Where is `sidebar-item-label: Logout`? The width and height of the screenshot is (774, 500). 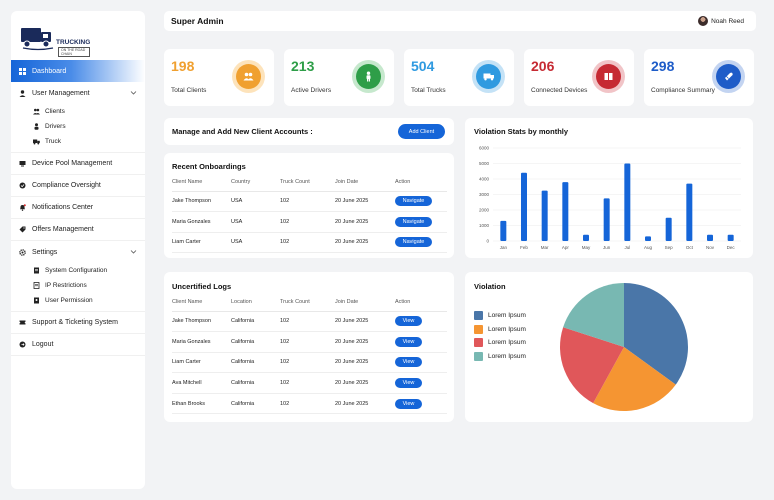 sidebar-item-label: Logout is located at coordinates (43, 344).